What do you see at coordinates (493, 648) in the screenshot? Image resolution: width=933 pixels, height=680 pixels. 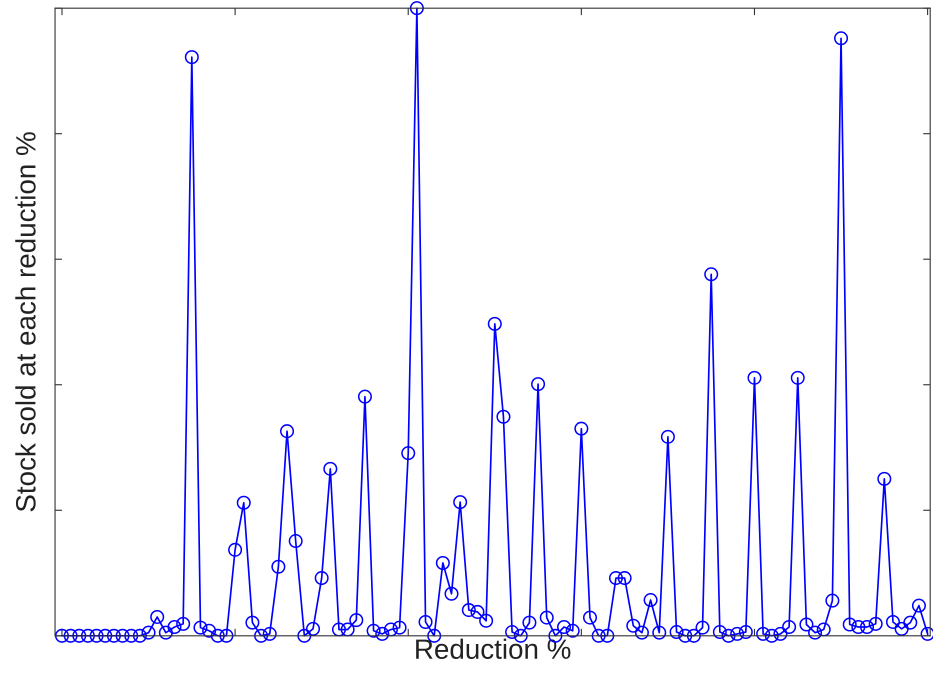 I see `x-axis-title: Reduction %` at bounding box center [493, 648].